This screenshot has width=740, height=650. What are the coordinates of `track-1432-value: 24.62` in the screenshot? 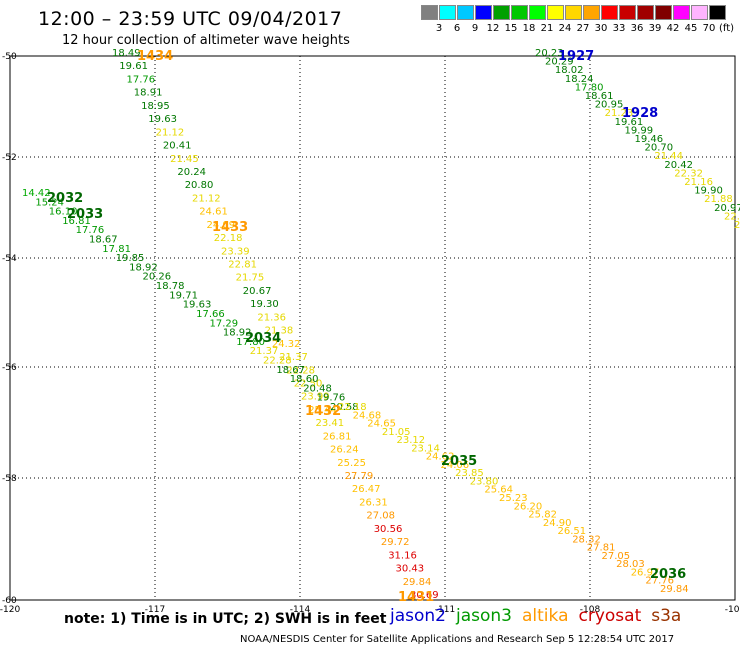 It's located at (440, 457).